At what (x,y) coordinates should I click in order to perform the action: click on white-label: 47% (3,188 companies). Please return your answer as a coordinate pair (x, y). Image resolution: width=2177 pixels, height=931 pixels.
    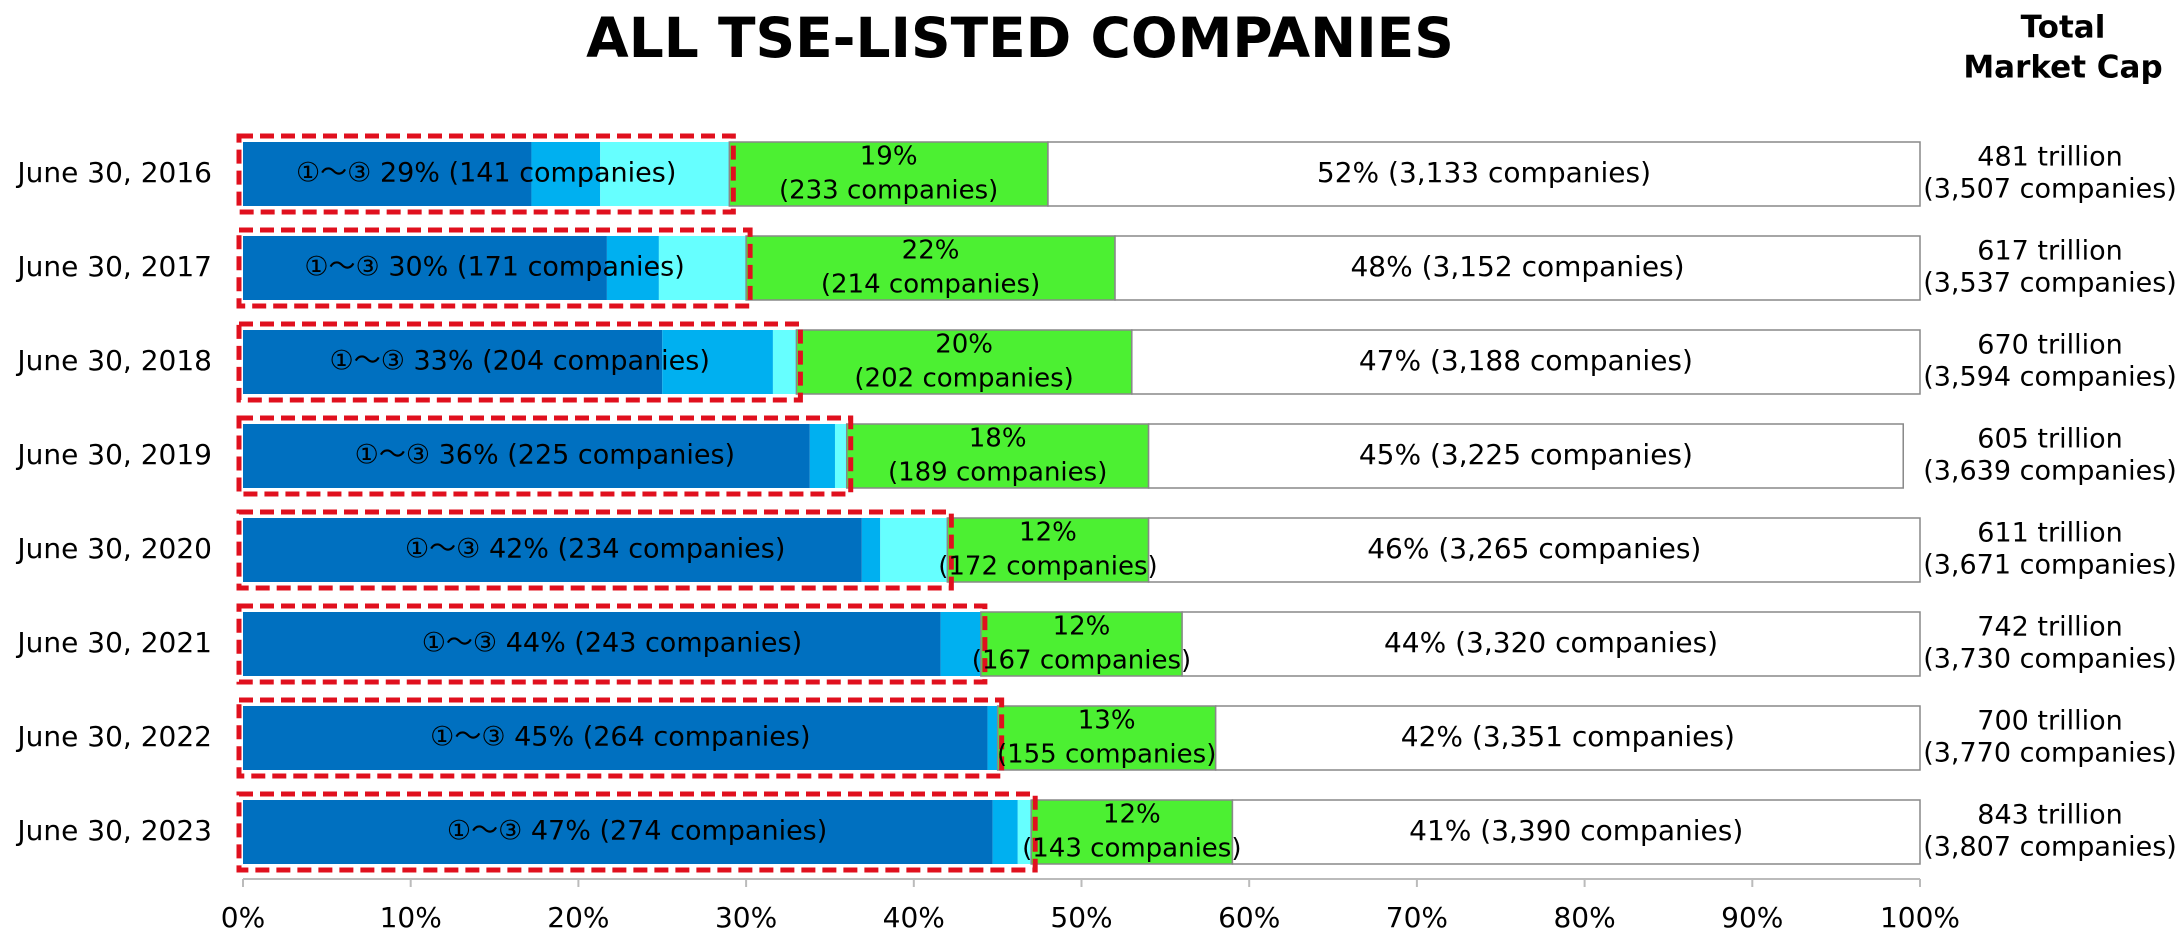
    Looking at the image, I should click on (1526, 360).